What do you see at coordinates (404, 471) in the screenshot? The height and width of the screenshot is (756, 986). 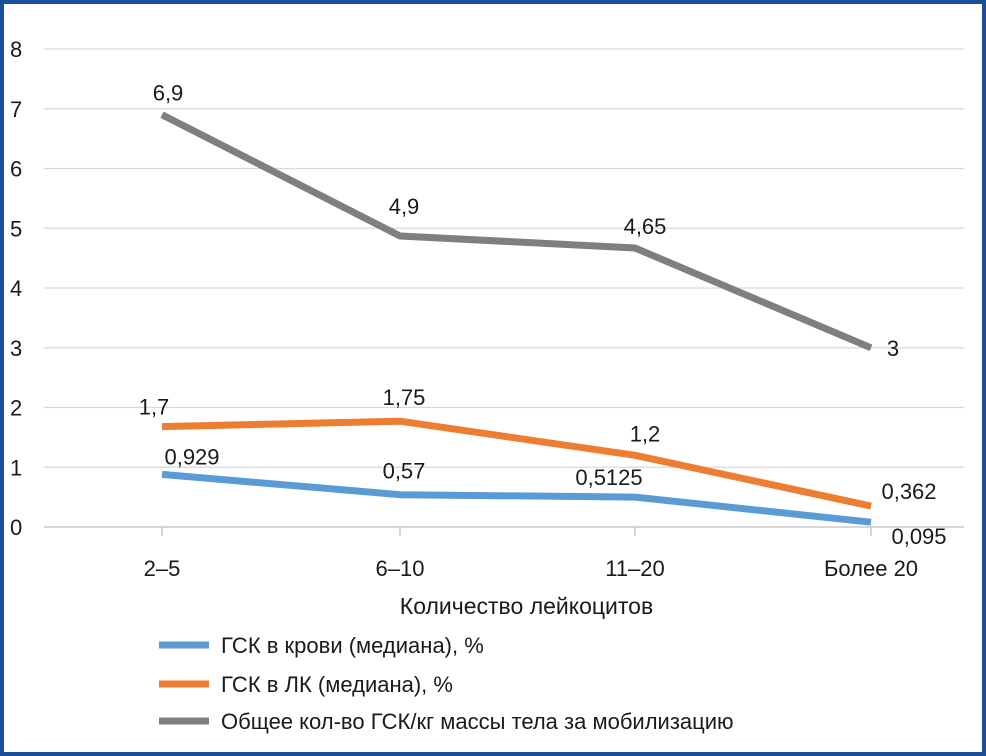 I see `data-label: 0,57` at bounding box center [404, 471].